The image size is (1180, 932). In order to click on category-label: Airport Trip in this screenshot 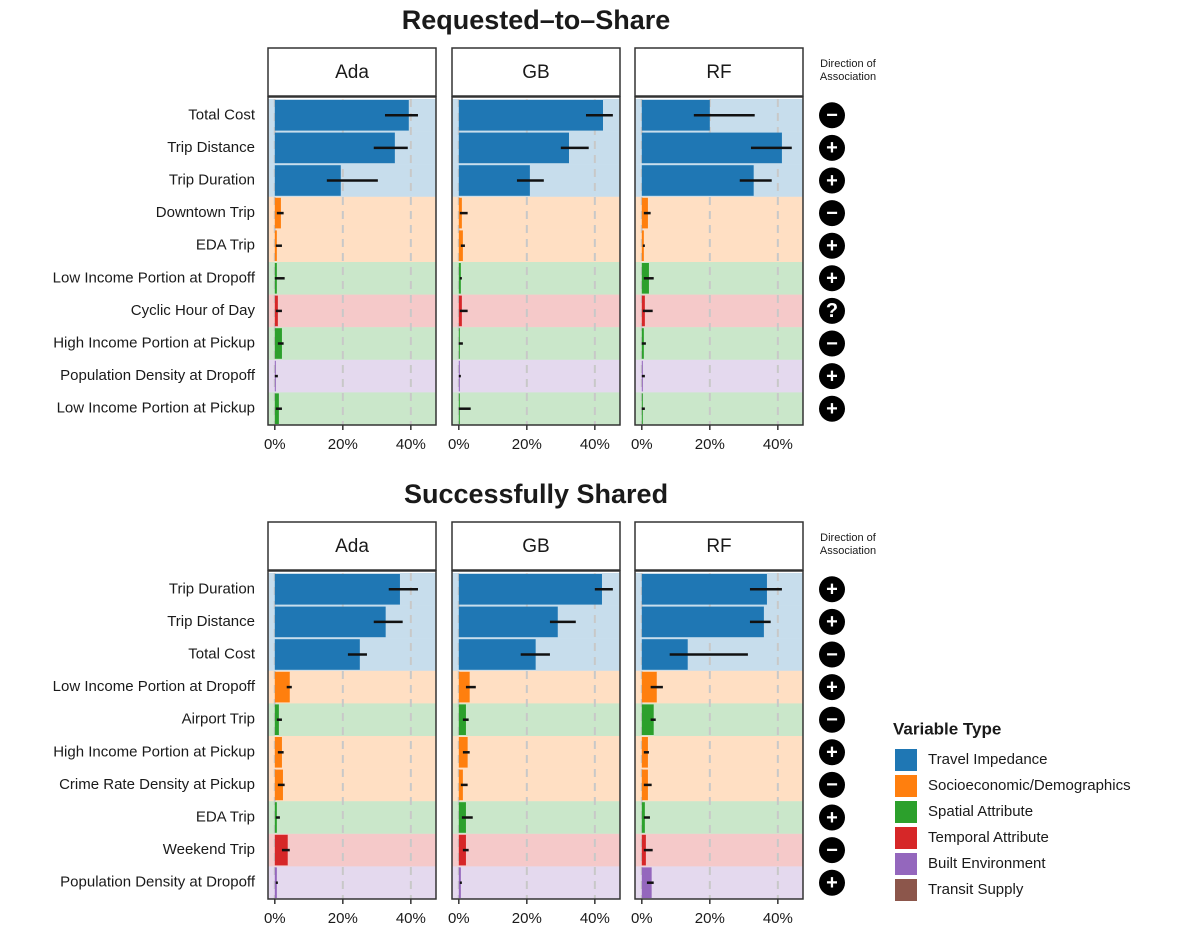, I will do `click(218, 719)`.